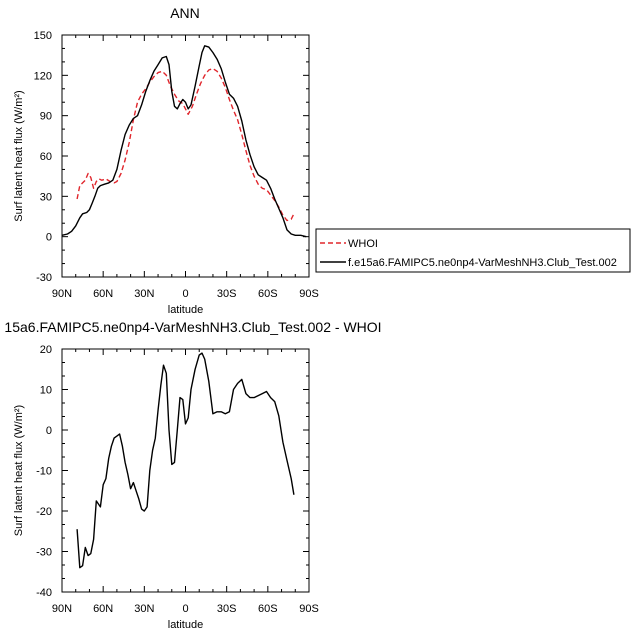 This screenshot has width=640, height=640. I want to click on chart-title: ANN, so click(185, 13).